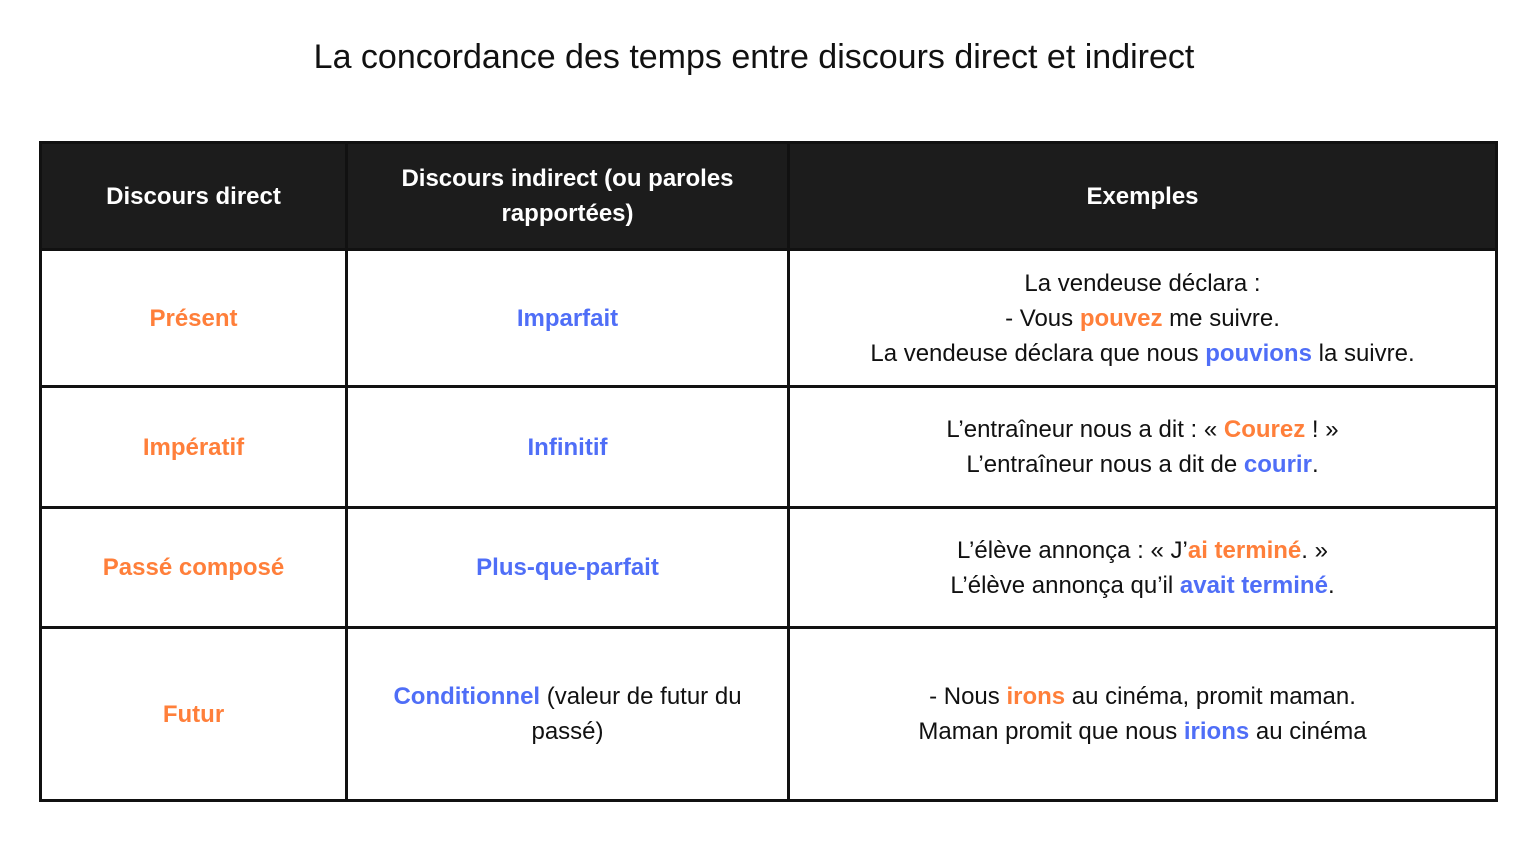  What do you see at coordinates (1221, 318) in the screenshot?
I see `example-text-segment: me suivre.` at bounding box center [1221, 318].